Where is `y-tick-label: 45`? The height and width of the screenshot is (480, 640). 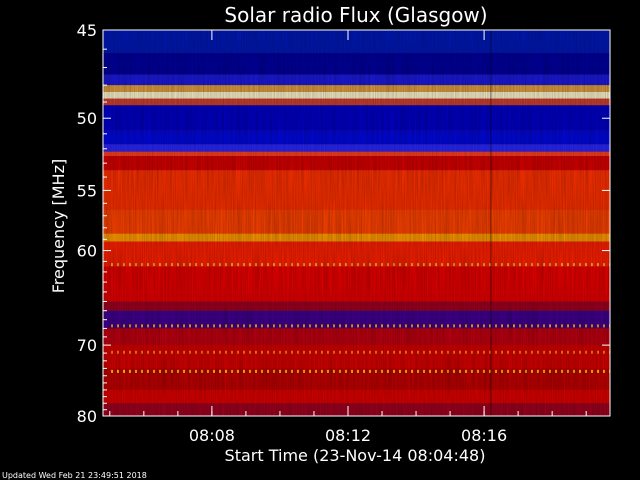 y-tick-label: 45 is located at coordinates (87, 30).